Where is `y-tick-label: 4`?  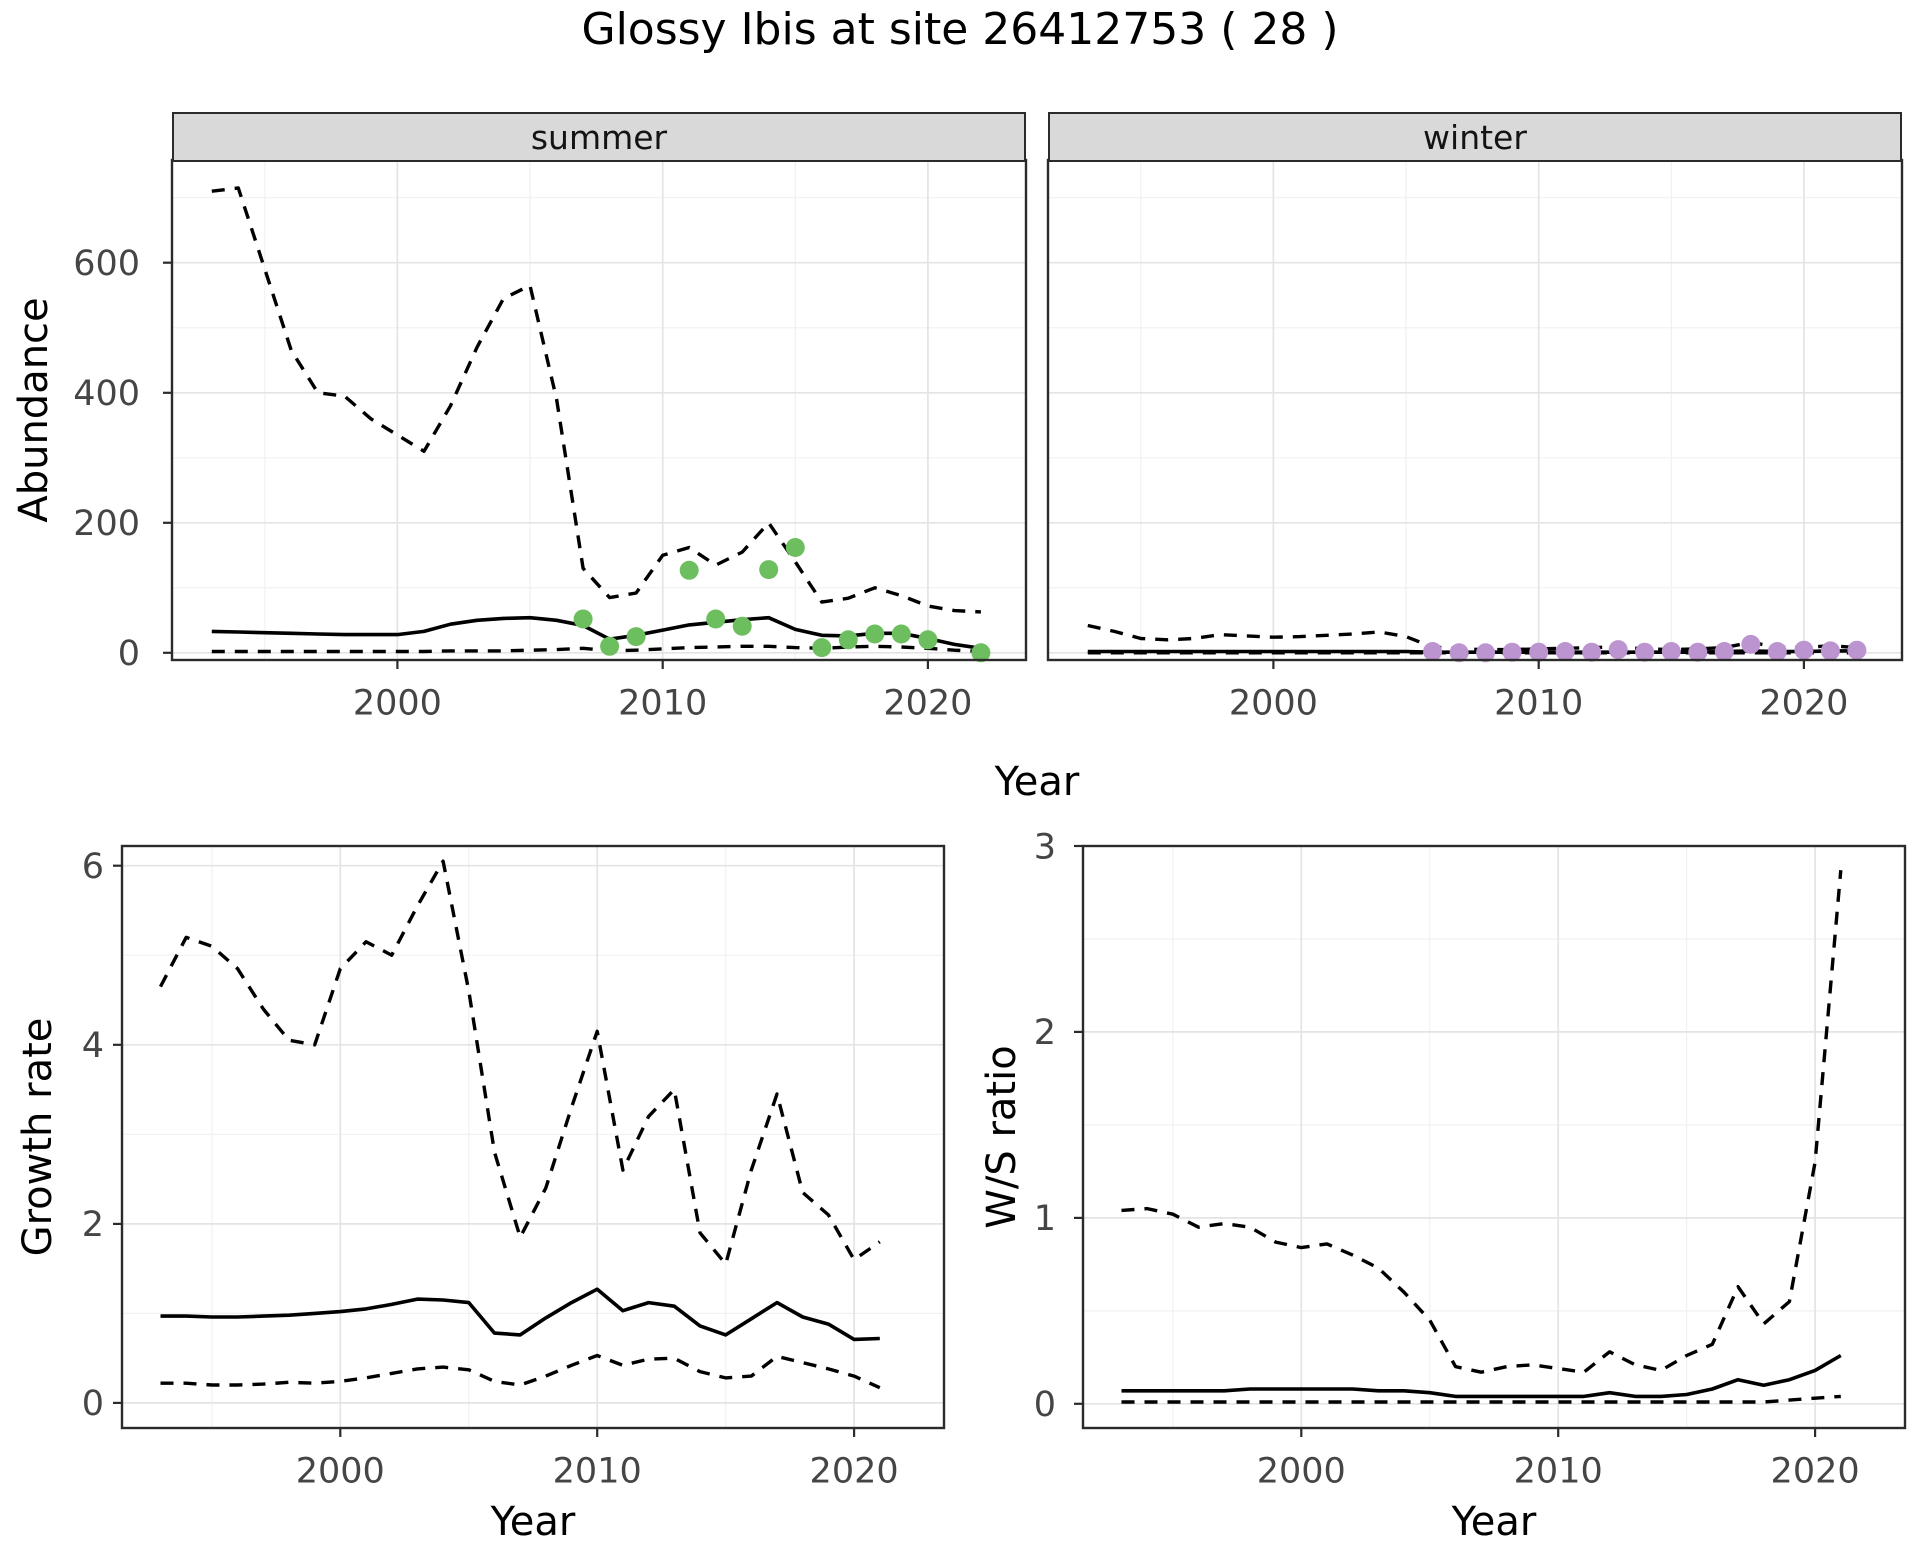 y-tick-label: 4 is located at coordinates (93, 1046).